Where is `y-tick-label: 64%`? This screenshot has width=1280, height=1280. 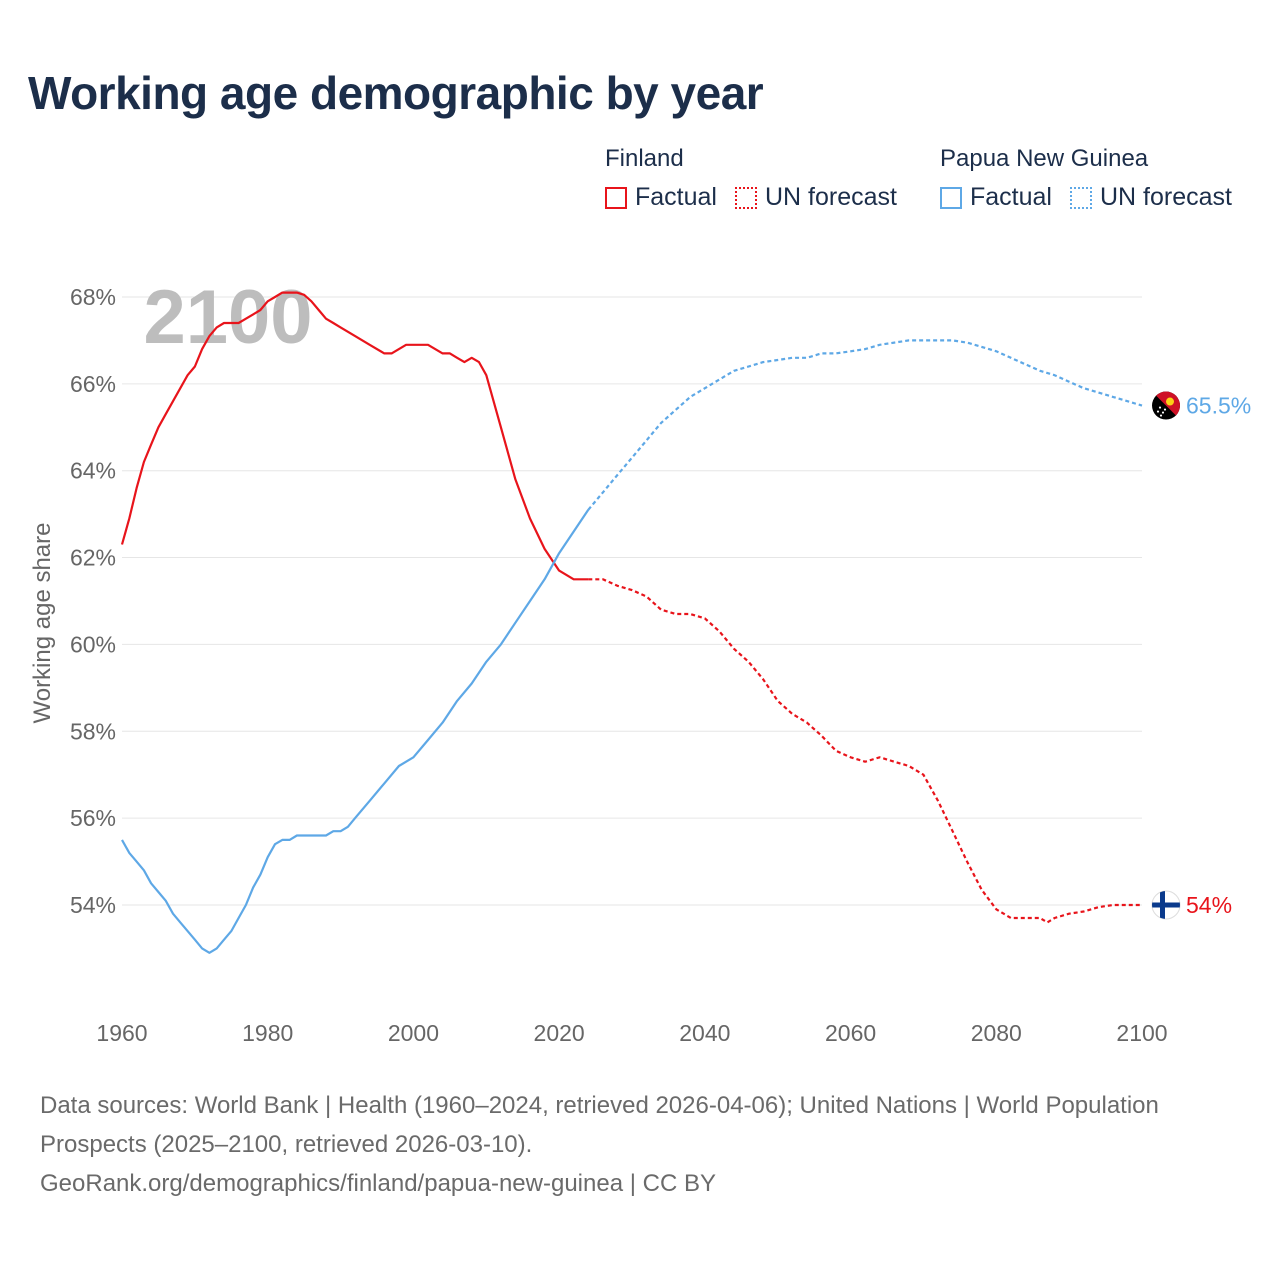 y-tick-label: 64% is located at coordinates (93, 471).